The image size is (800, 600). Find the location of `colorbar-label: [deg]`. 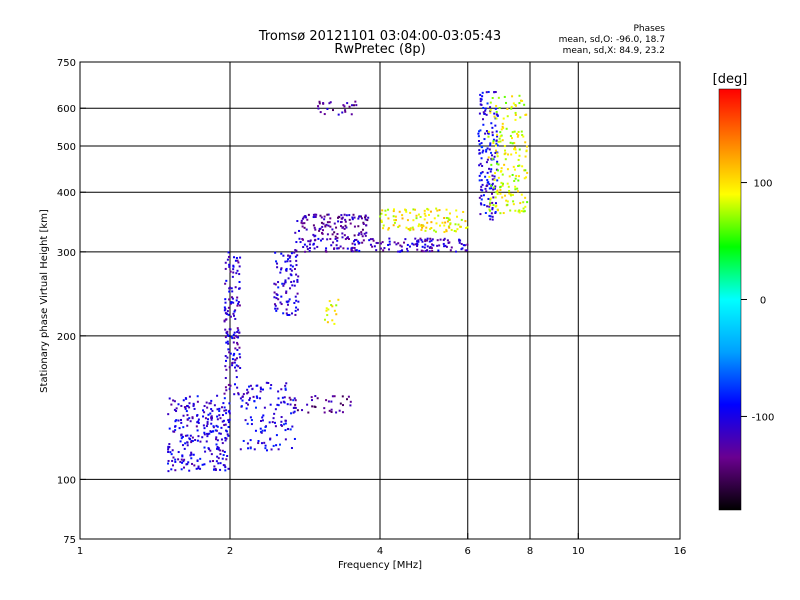

colorbar-label: [deg] is located at coordinates (730, 79).